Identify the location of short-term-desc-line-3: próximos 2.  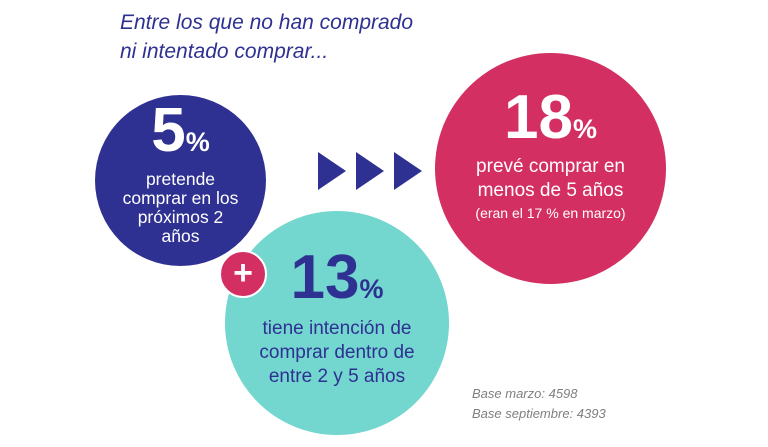
(180, 217).